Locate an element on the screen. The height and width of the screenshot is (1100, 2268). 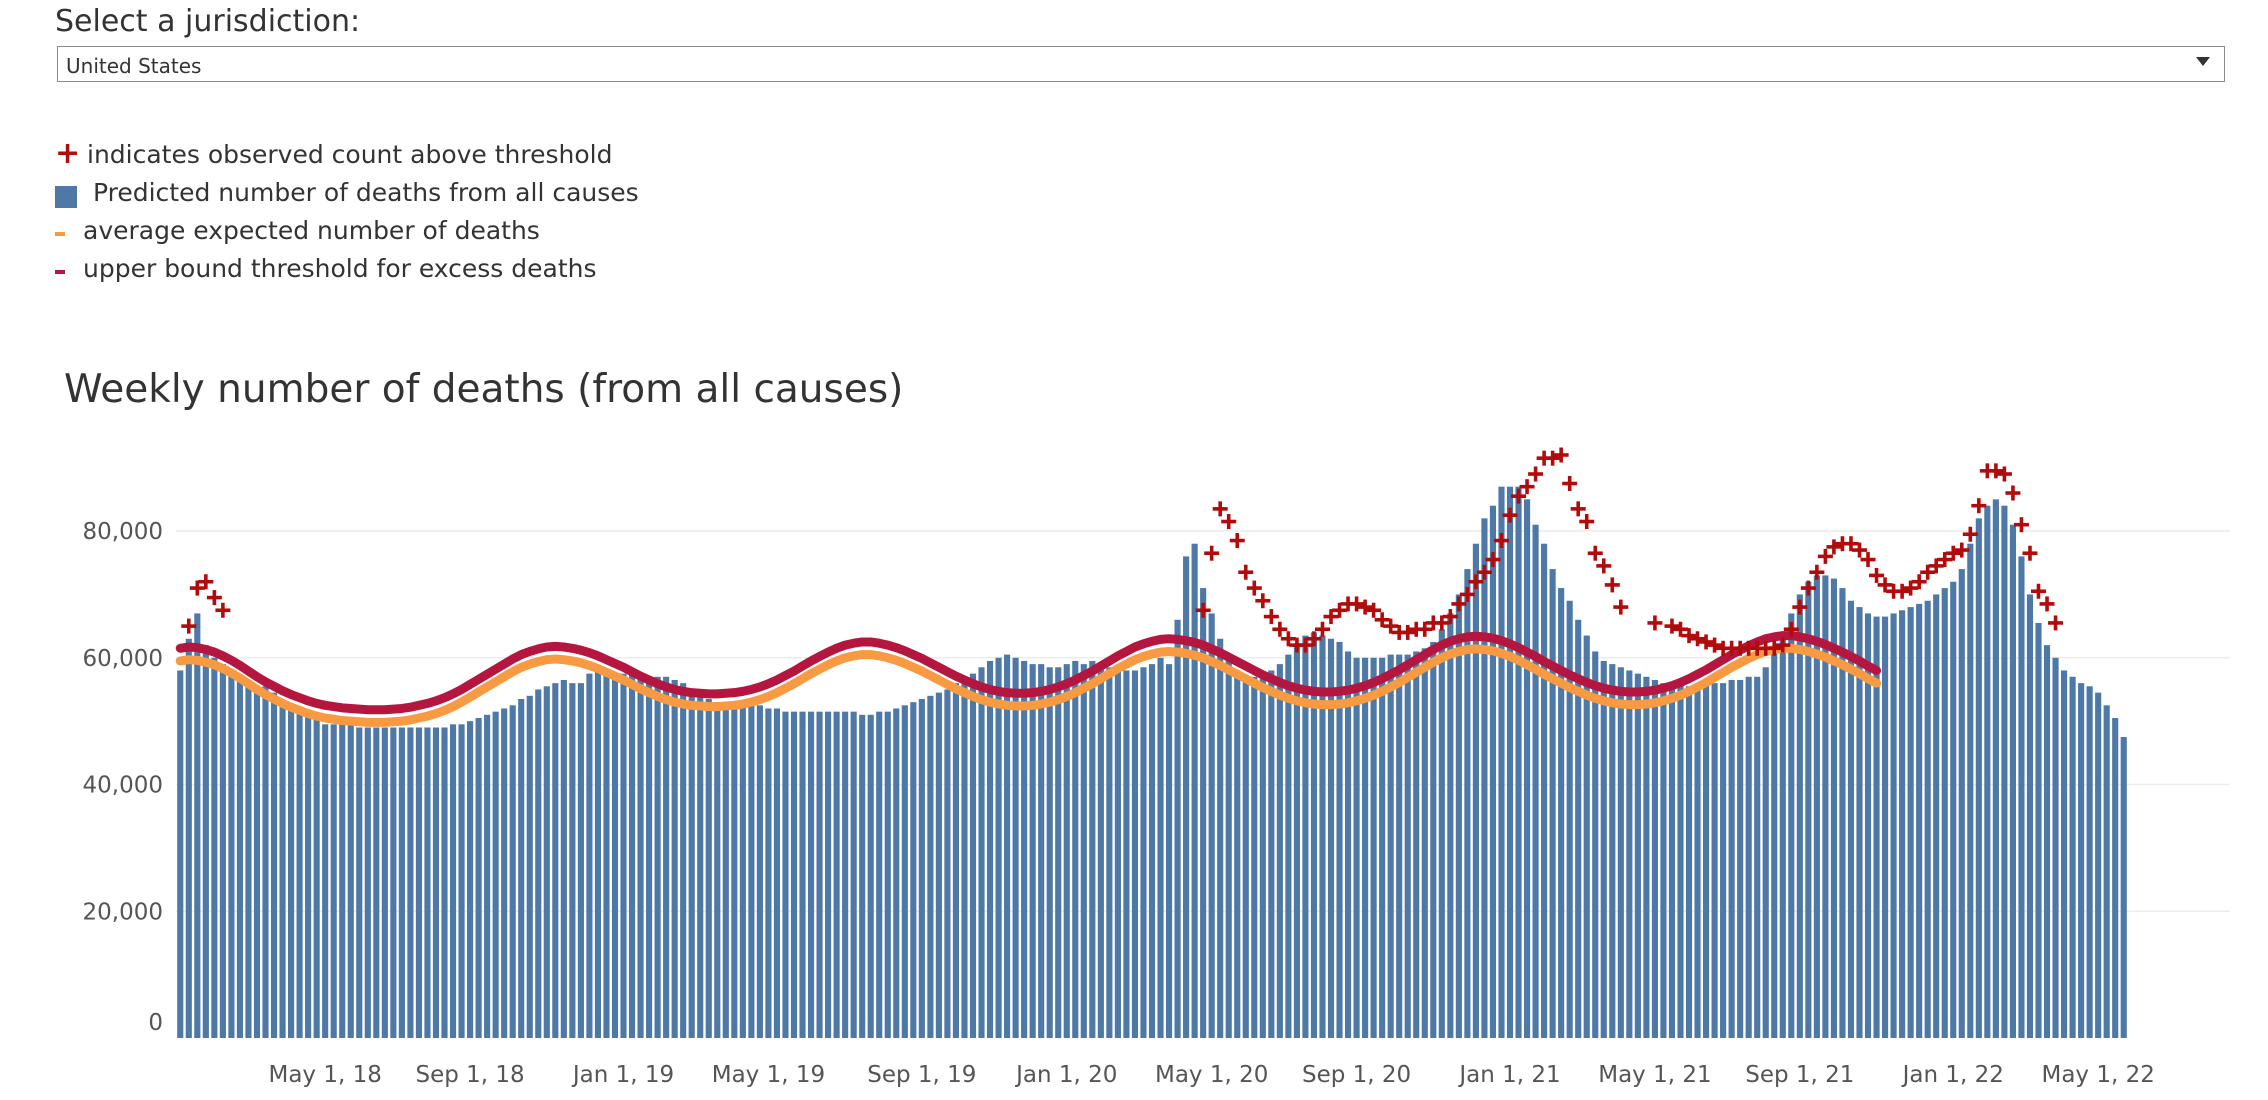
dash-icon is located at coordinates (60, 272).